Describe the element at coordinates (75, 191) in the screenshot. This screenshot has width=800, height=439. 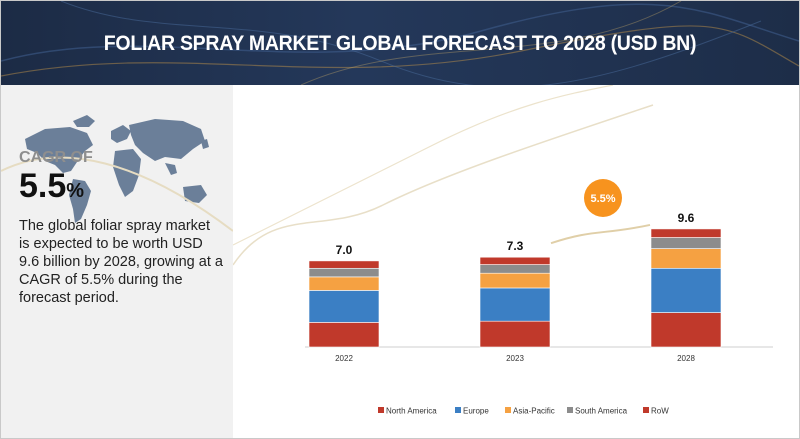
I see `cagr-unit: %` at that location.